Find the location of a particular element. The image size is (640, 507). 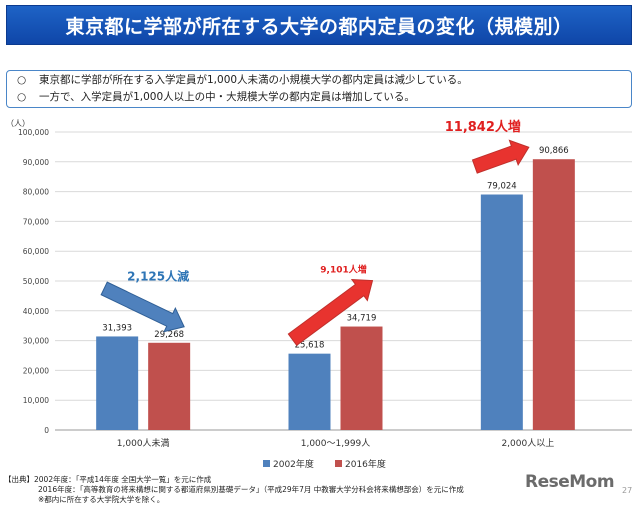

y-tick-label: 90,000 is located at coordinates (36, 162).